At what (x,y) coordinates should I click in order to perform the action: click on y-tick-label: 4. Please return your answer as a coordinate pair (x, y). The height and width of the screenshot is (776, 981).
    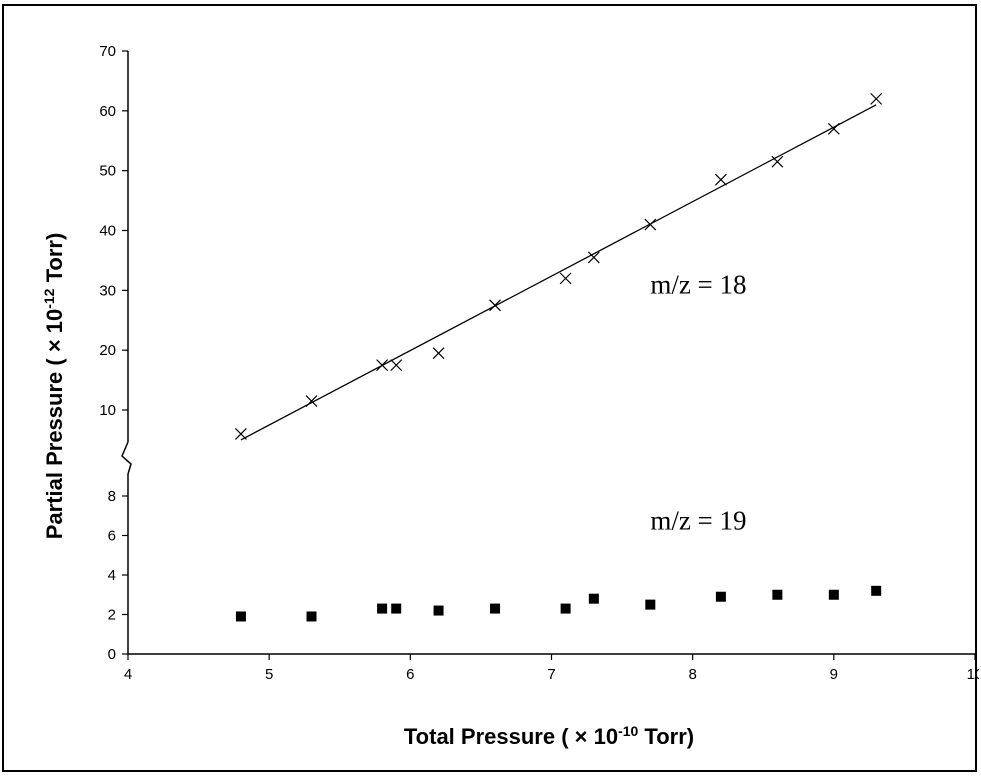
    Looking at the image, I should click on (112, 575).